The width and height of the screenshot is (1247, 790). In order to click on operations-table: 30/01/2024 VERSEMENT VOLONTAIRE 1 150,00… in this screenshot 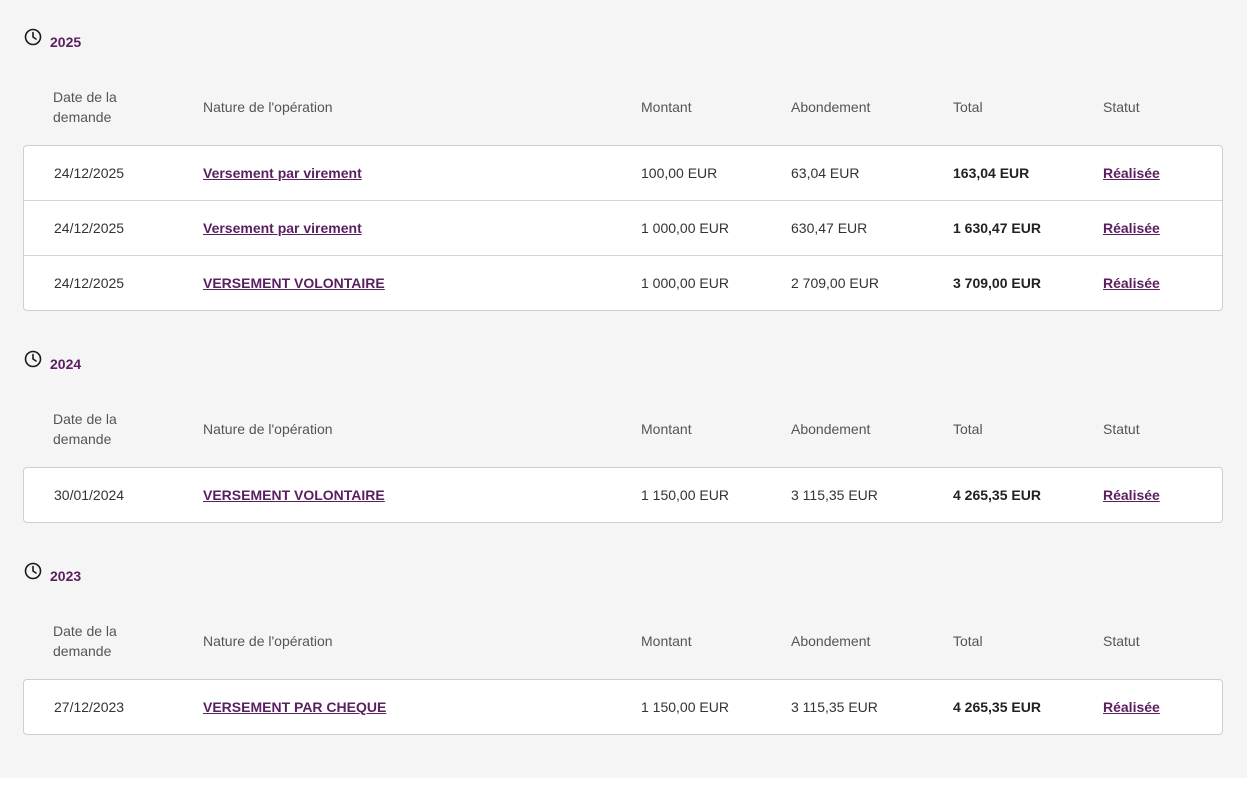, I will do `click(623, 495)`.